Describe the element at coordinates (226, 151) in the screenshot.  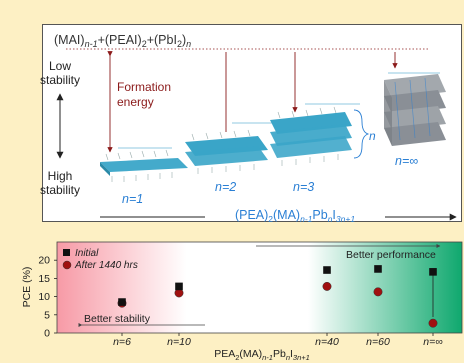
I see `perovskite-n2` at that location.